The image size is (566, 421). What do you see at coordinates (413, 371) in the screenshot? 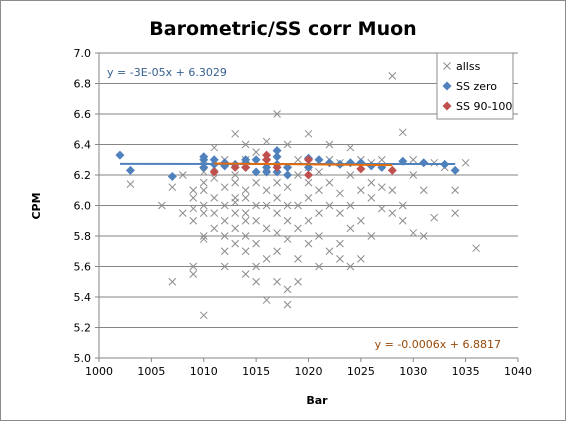
I see `x-tick-label: 1030` at bounding box center [413, 371].